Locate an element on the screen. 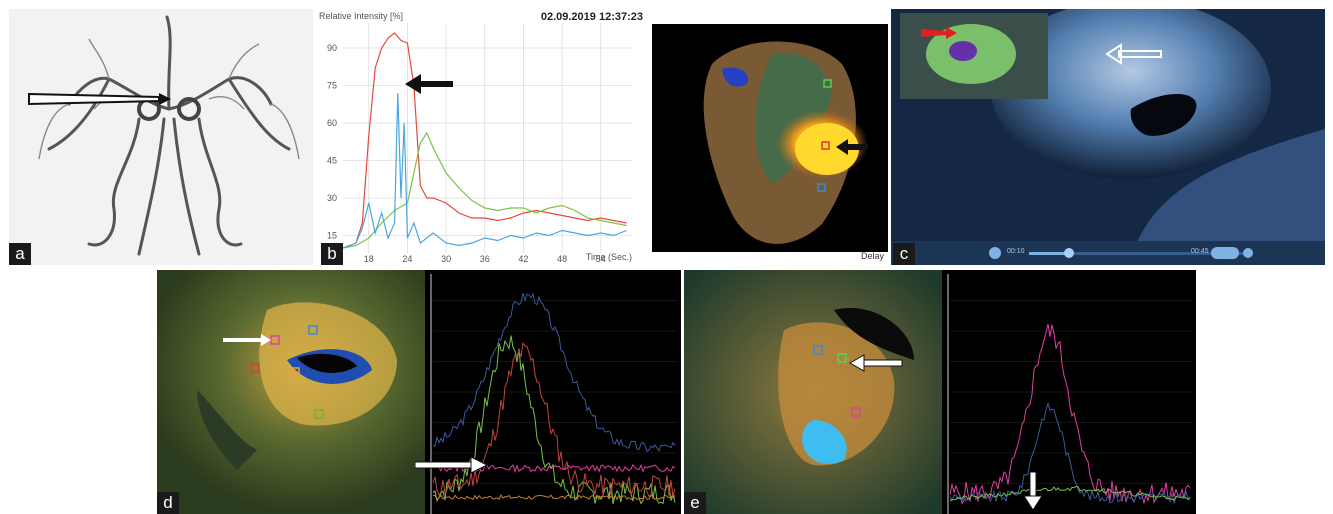 Image resolution: width=1333 pixels, height=514 pixels. play-icon is located at coordinates (995, 253).